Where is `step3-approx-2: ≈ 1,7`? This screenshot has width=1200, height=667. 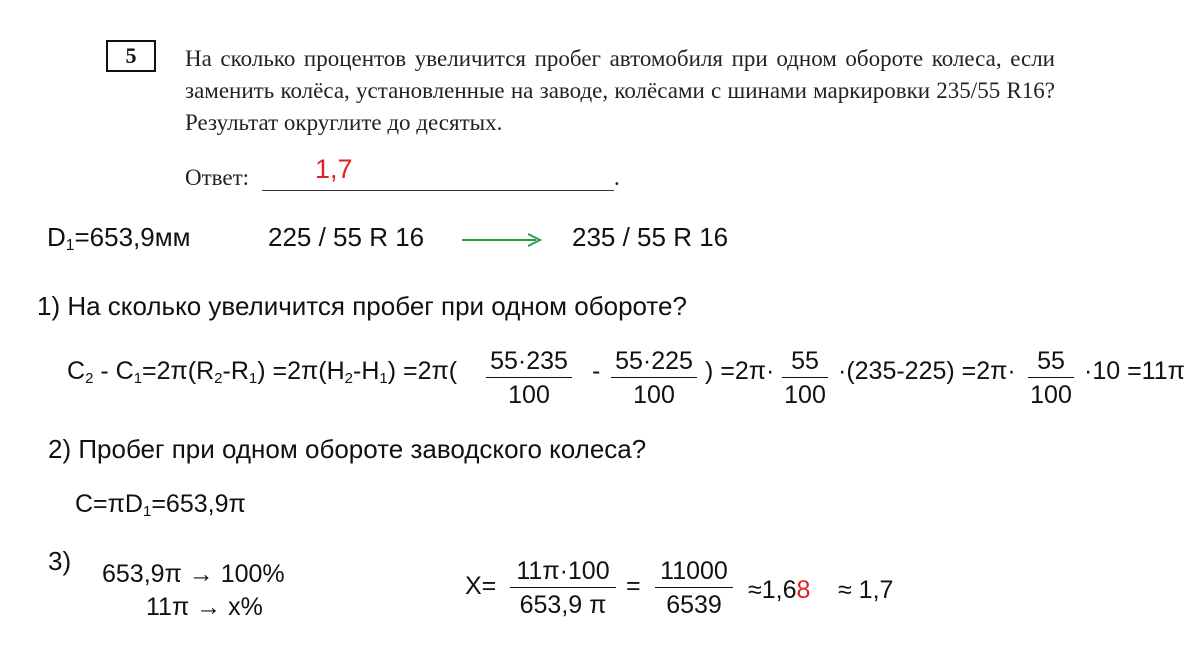
step3-approx-2: ≈ 1,7 is located at coordinates (866, 590).